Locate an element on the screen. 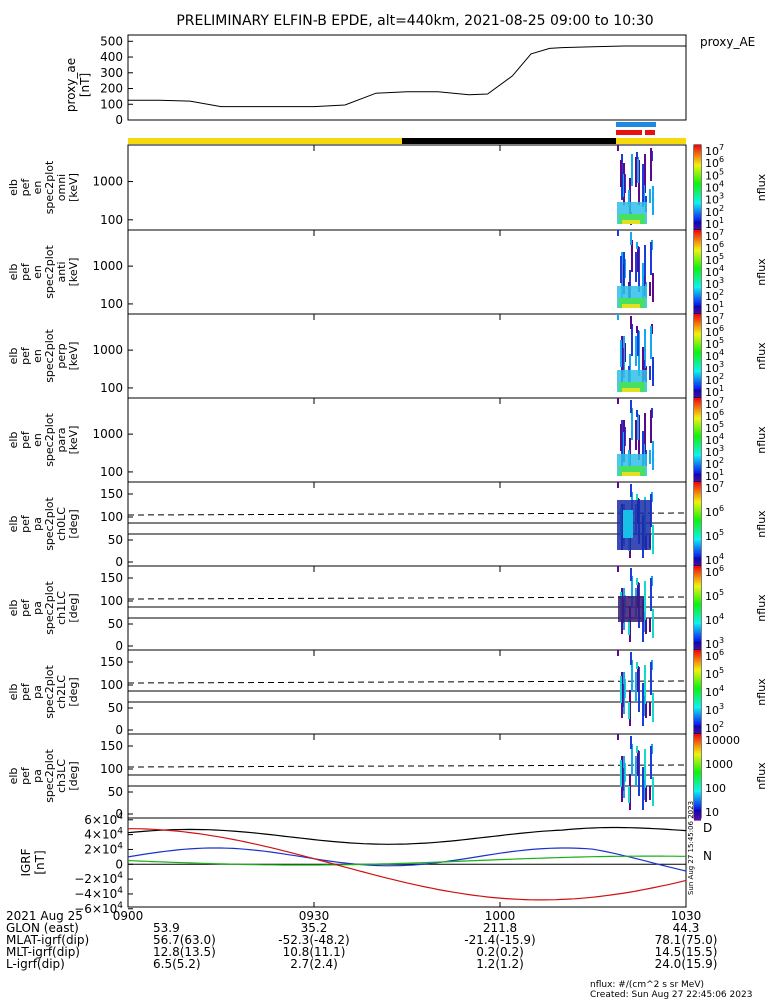 Image resolution: width=775 pixels, height=1000 pixels. spectrogram-ylabel: perp is located at coordinates (61, 355).